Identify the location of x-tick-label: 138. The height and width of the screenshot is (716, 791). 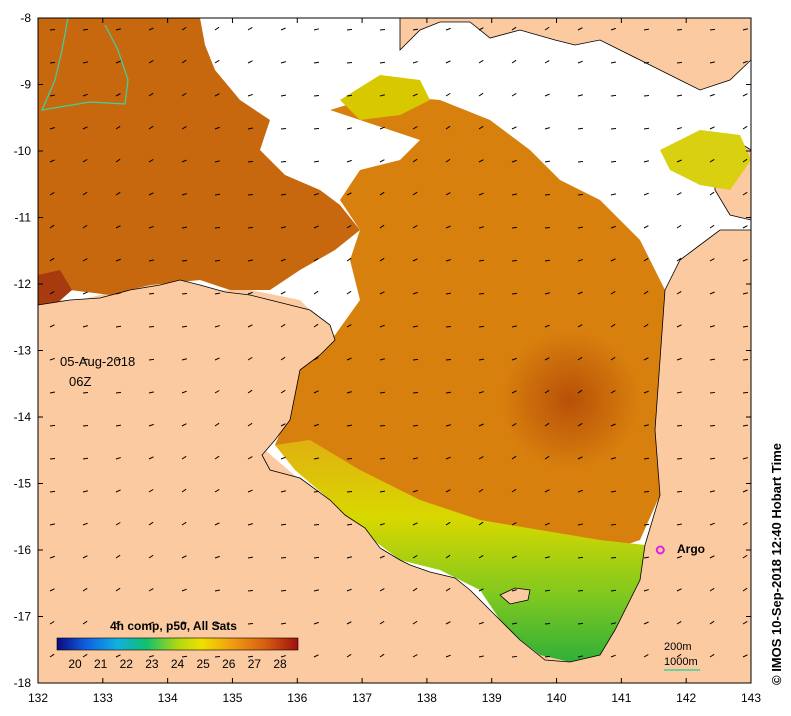
(427, 698).